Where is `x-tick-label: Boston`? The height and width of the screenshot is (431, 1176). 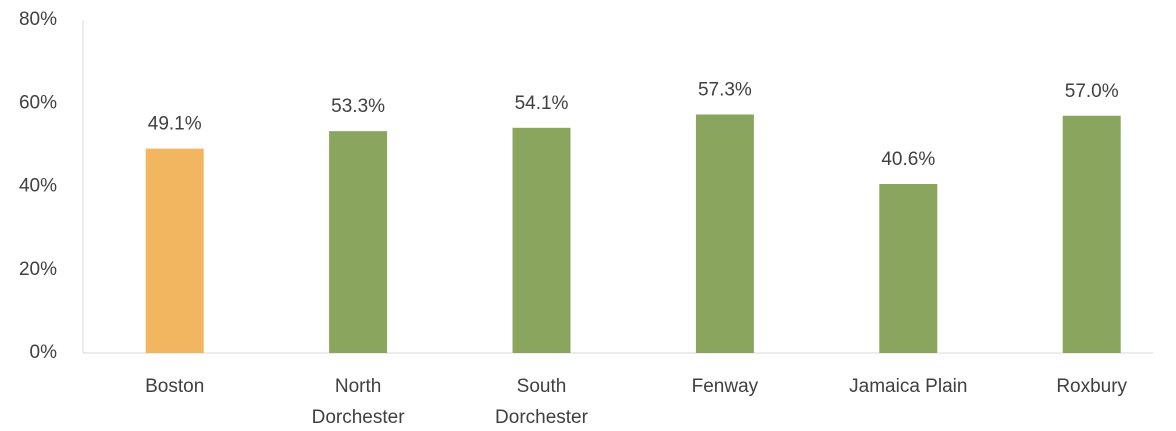 x-tick-label: Boston is located at coordinates (175, 386).